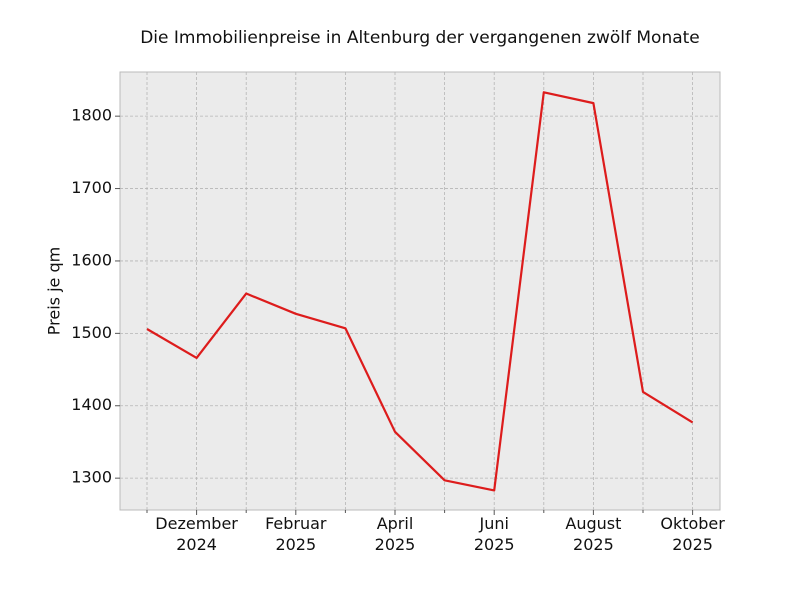 Image resolution: width=800 pixels, height=600 pixels. What do you see at coordinates (692, 534) in the screenshot?
I see `x-tick-label: Oktober 2025` at bounding box center [692, 534].